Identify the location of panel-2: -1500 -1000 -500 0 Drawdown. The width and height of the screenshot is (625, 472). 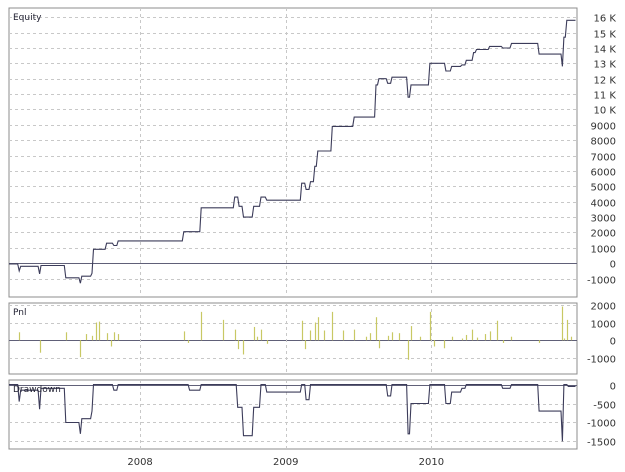
(312, 414).